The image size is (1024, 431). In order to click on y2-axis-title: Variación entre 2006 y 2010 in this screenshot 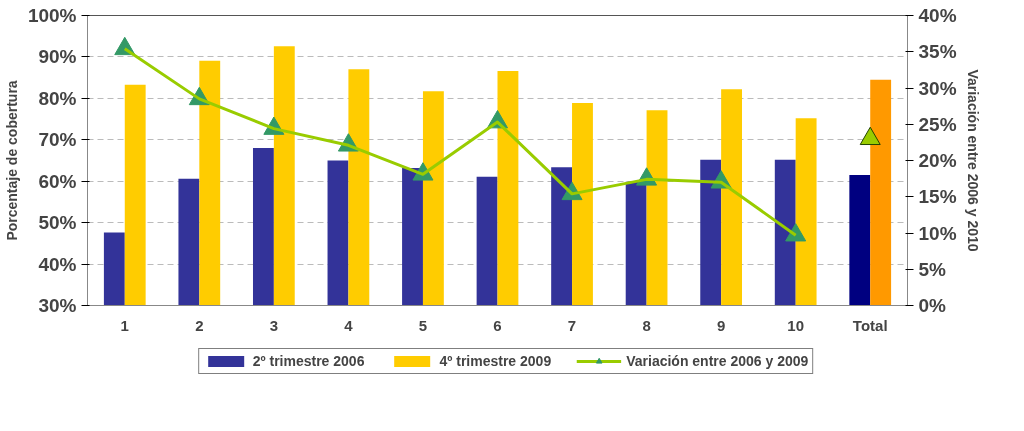, I will do `click(972, 160)`.